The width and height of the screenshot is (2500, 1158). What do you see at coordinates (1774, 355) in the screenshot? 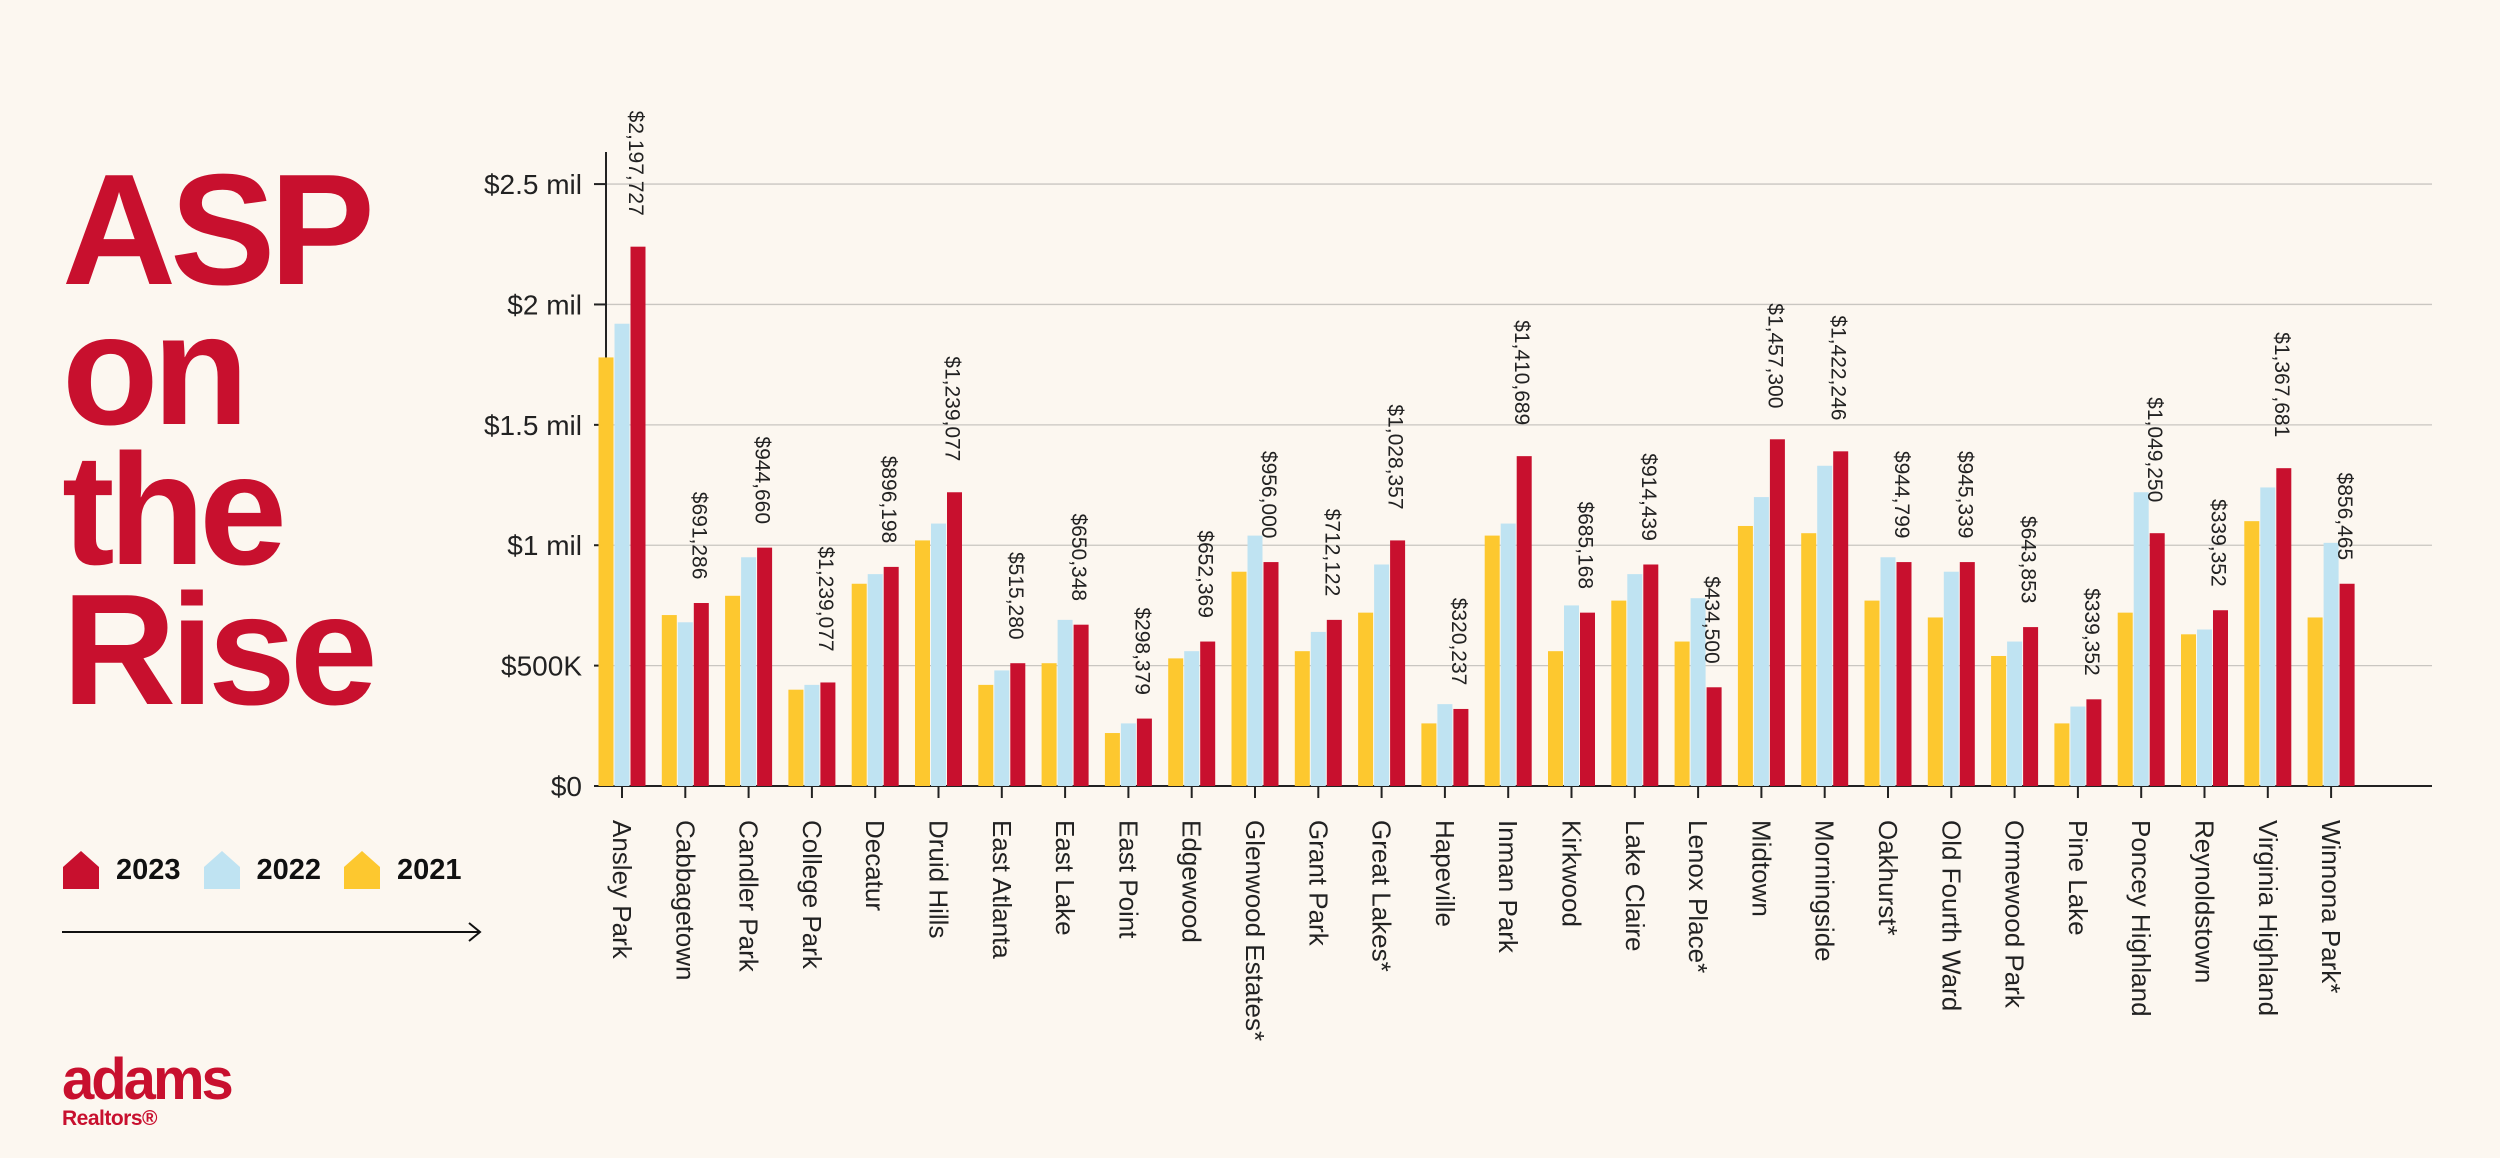
I see `data-label: $1,457,300` at bounding box center [1774, 355].